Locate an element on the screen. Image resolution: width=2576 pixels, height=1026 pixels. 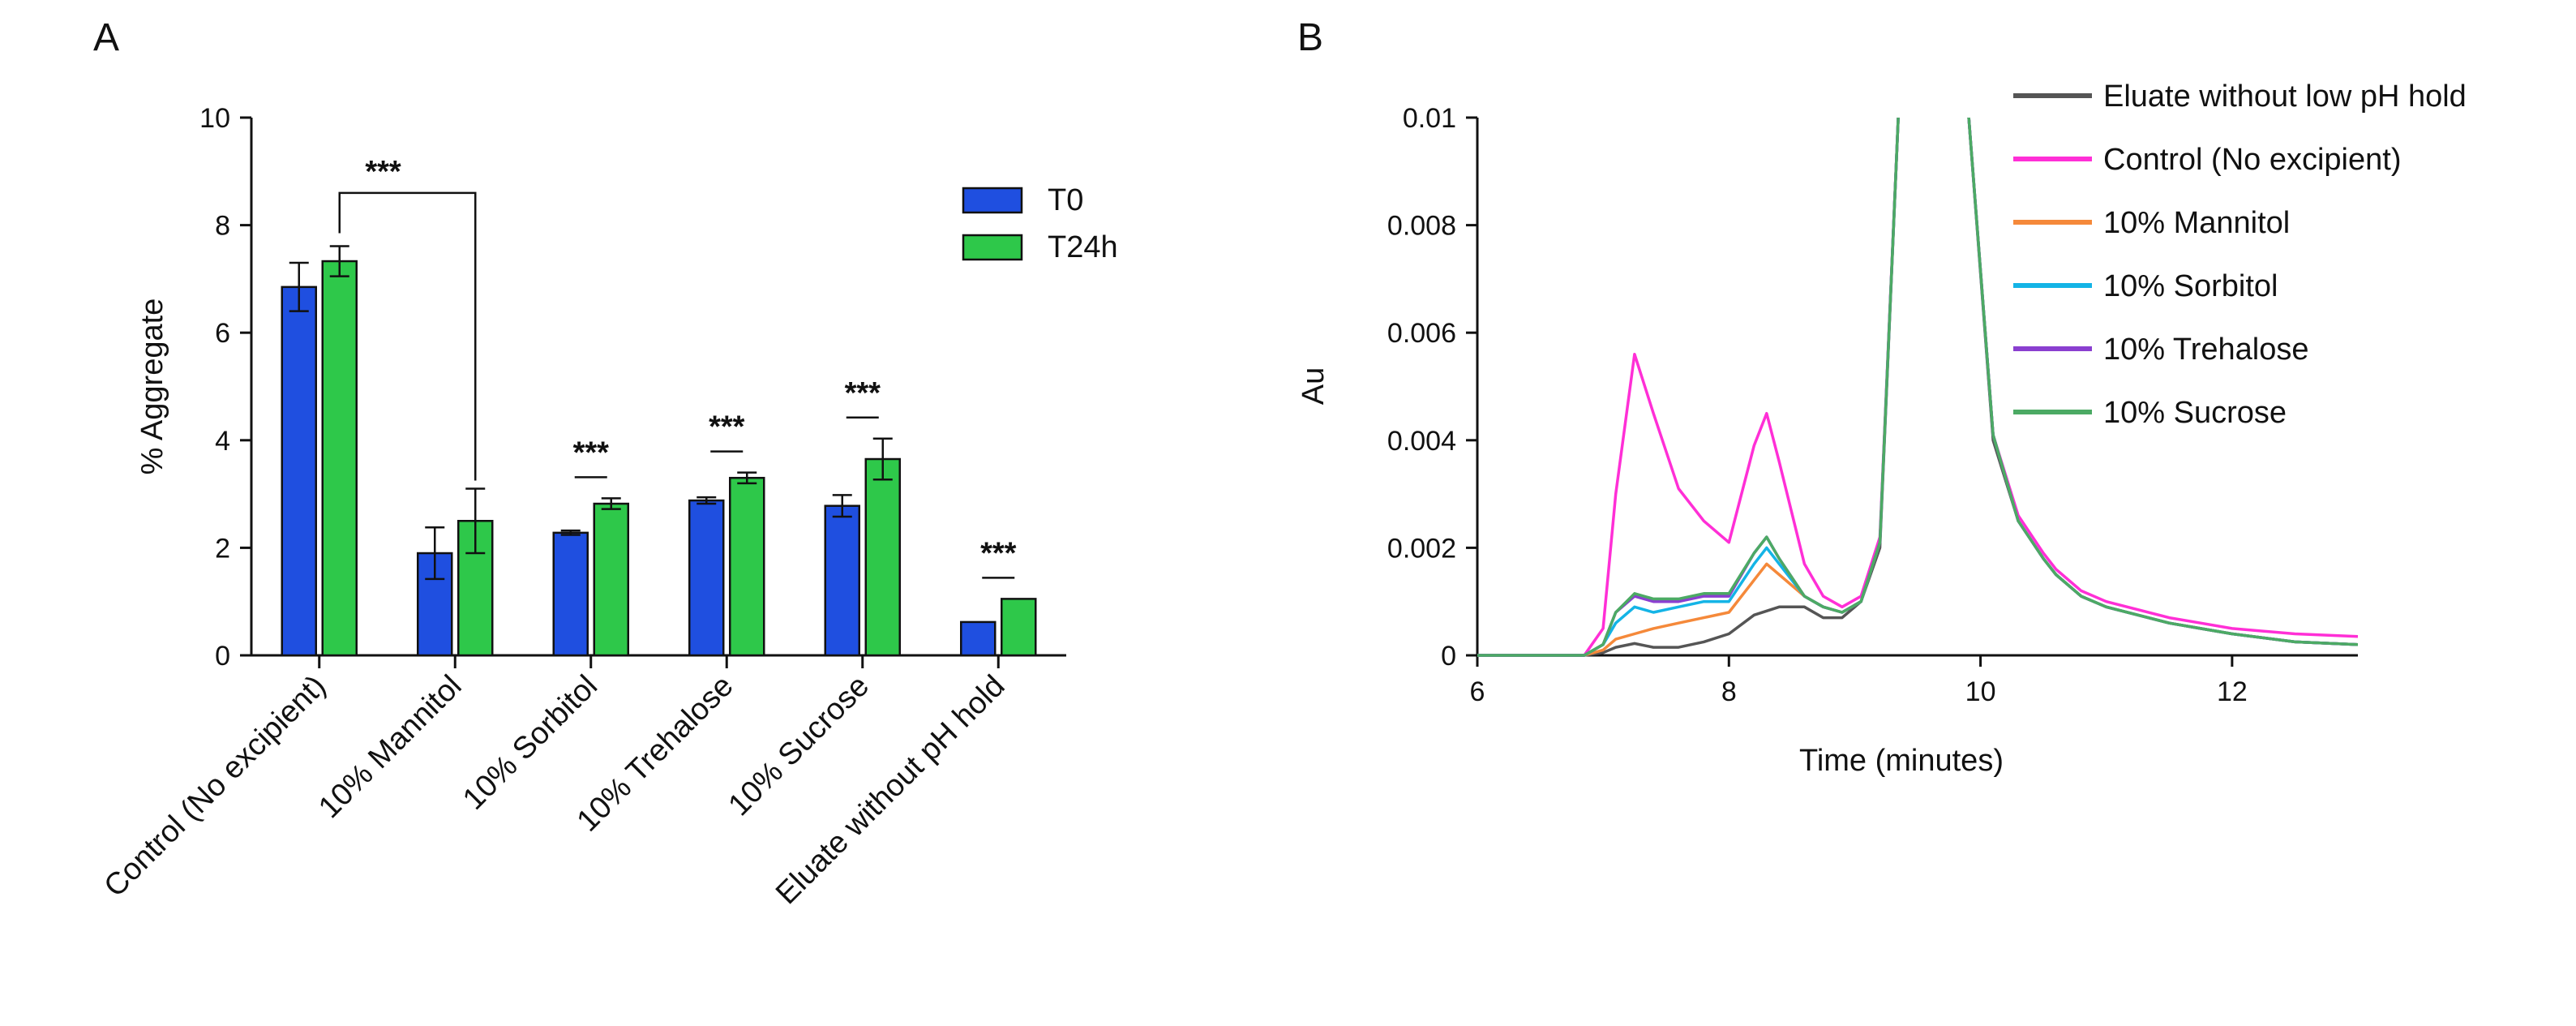
x-tick-label: 12 is located at coordinates (2232, 691).